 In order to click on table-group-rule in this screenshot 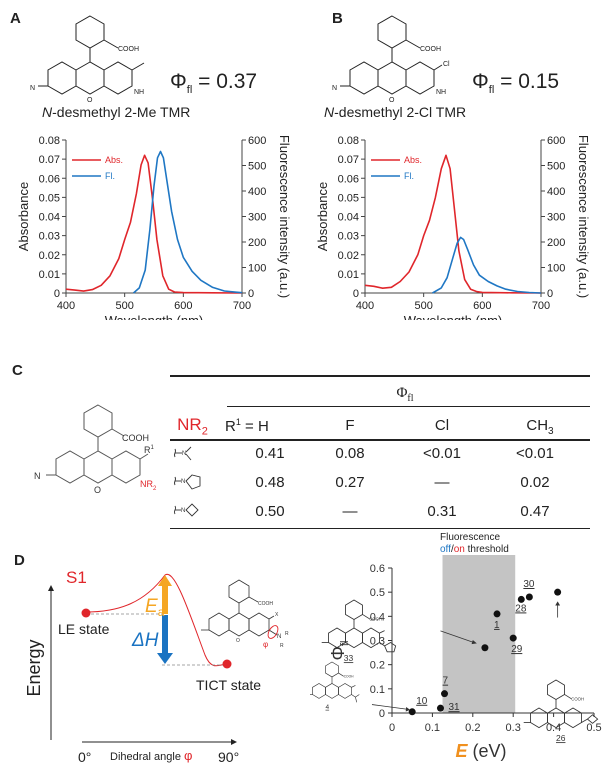, I will do `click(408, 406)`.